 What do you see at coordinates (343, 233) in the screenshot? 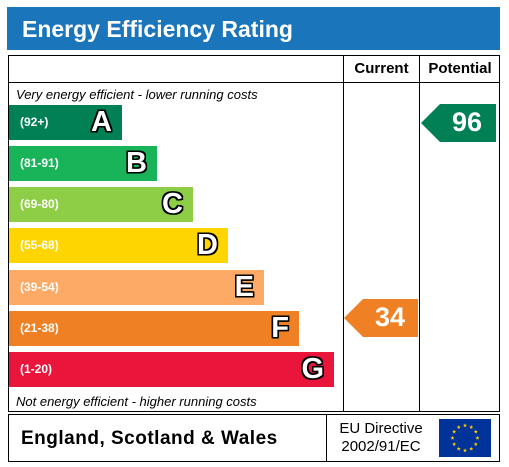
I see `column-divider-current` at bounding box center [343, 233].